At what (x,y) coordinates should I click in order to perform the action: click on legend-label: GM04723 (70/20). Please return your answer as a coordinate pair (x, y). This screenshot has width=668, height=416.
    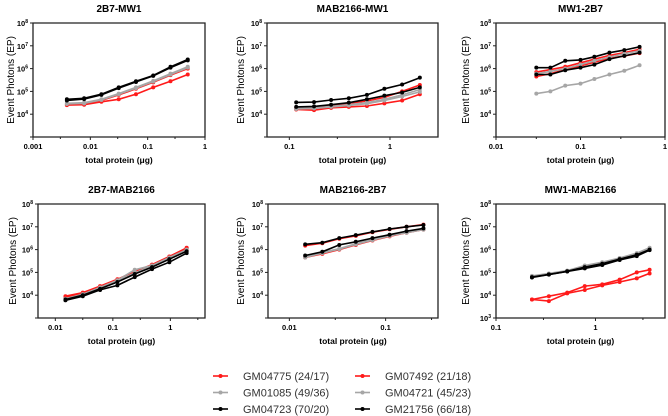
    Looking at the image, I should click on (286, 410).